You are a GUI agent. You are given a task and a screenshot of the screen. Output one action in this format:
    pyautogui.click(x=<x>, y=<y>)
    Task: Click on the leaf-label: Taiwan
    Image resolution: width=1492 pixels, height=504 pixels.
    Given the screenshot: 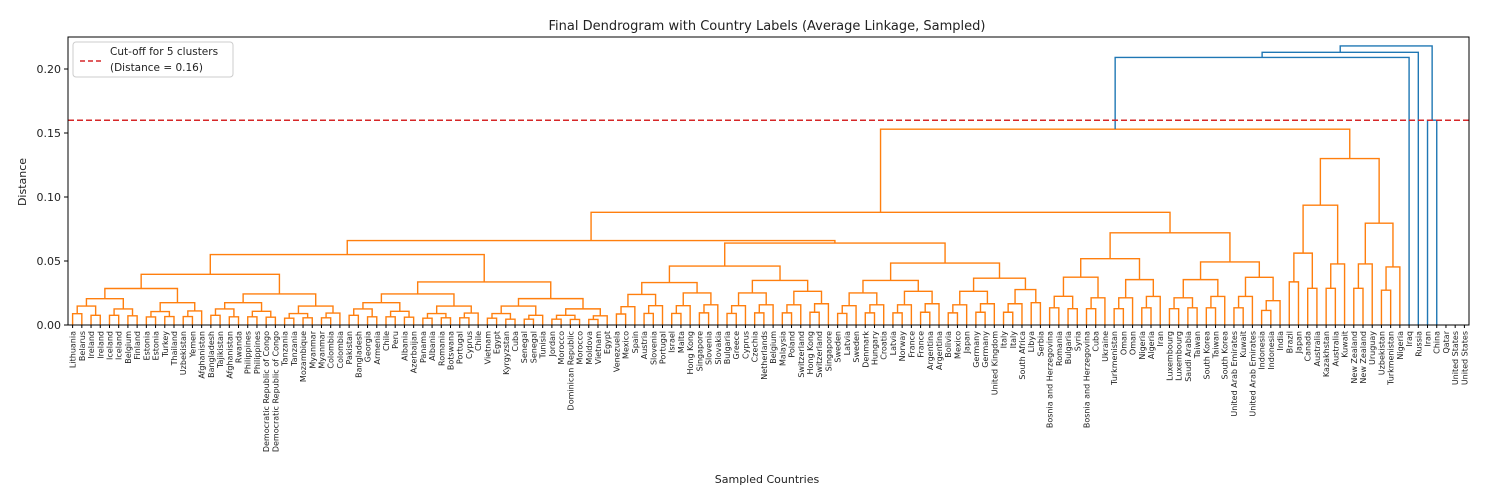 What is the action you would take?
    pyautogui.click(x=1216, y=345)
    